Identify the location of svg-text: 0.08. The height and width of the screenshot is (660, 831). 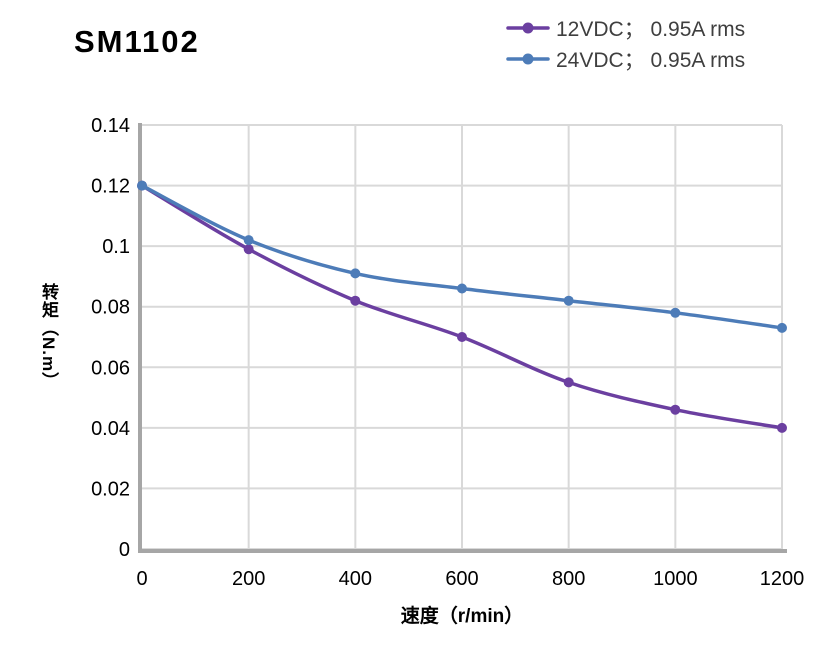
(110, 308).